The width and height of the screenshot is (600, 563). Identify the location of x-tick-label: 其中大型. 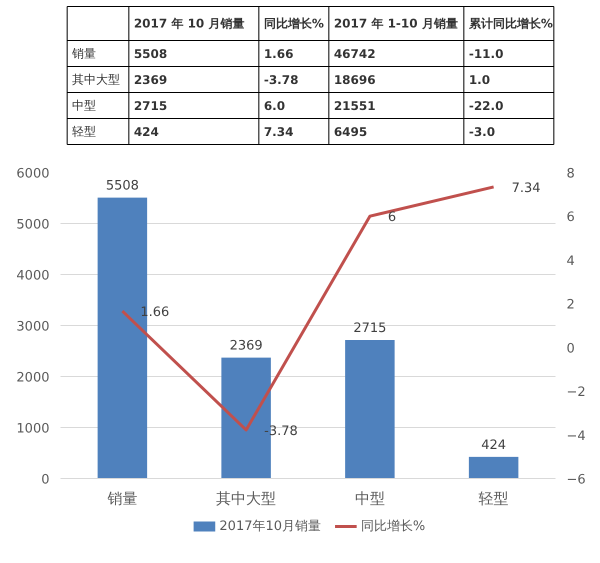
(246, 499).